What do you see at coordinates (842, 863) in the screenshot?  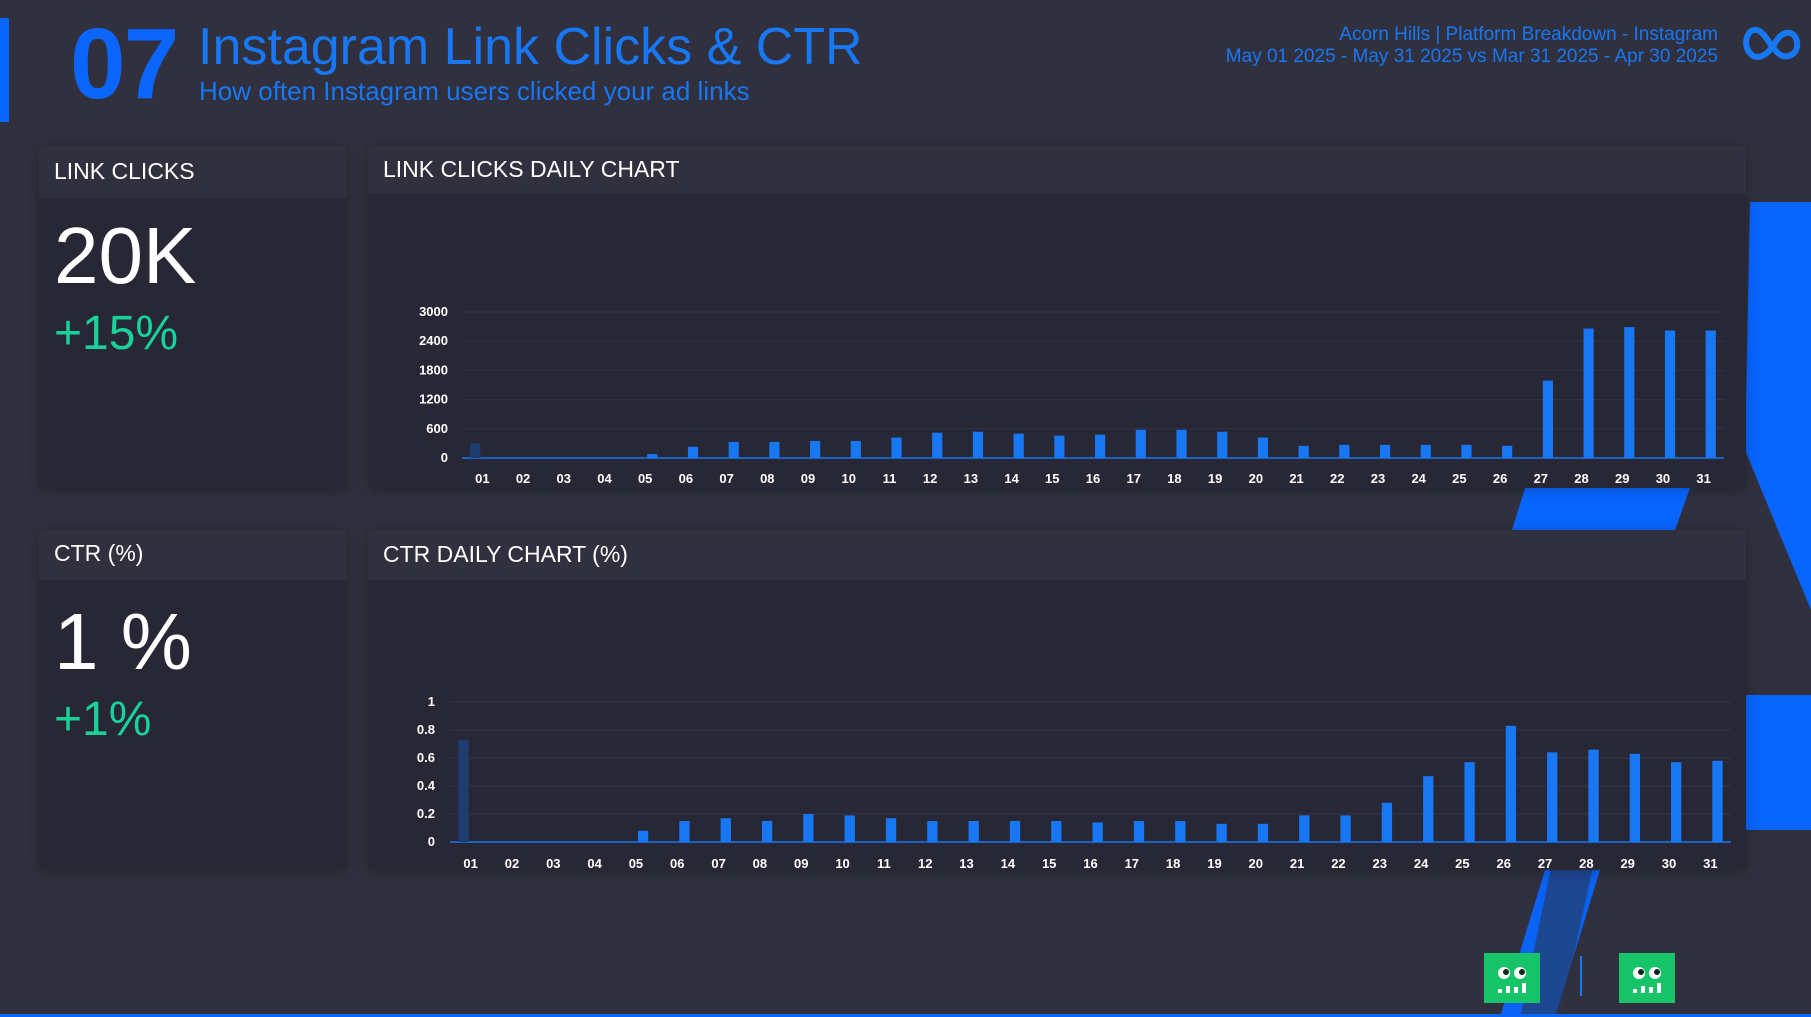 I see `x-tick-label: 10` at bounding box center [842, 863].